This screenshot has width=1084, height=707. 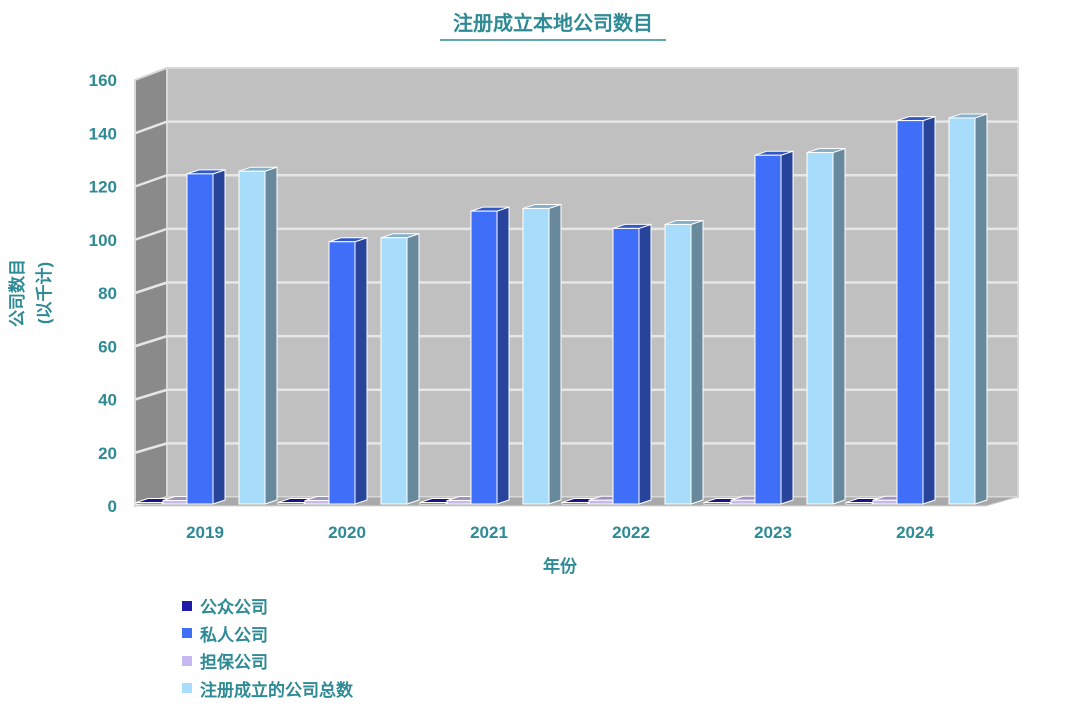 I want to click on legend-label: 注册成立的公司总数, so click(x=276, y=690).